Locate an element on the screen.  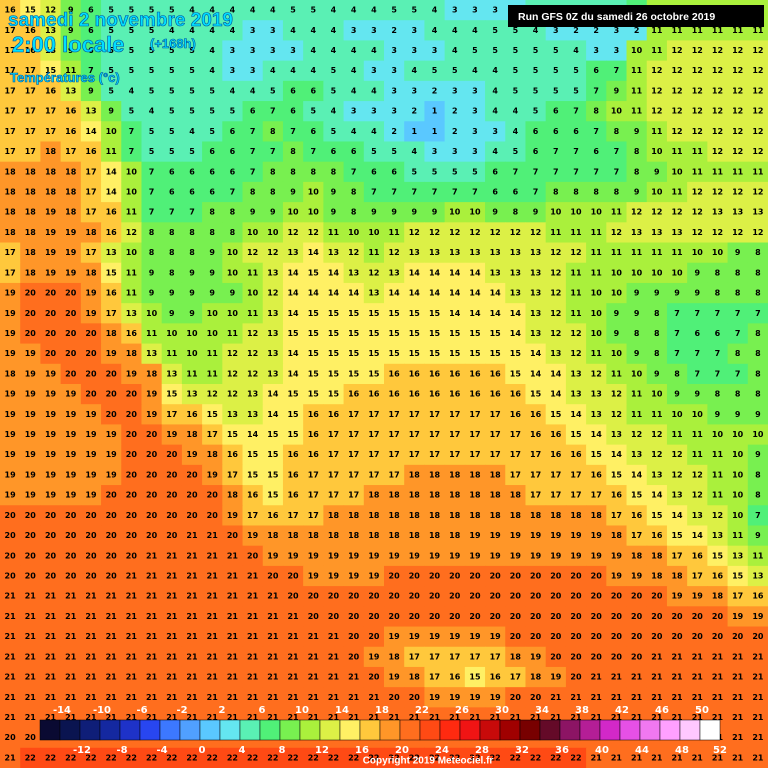
temperature-value: 7 is located at coordinates (192, 212).